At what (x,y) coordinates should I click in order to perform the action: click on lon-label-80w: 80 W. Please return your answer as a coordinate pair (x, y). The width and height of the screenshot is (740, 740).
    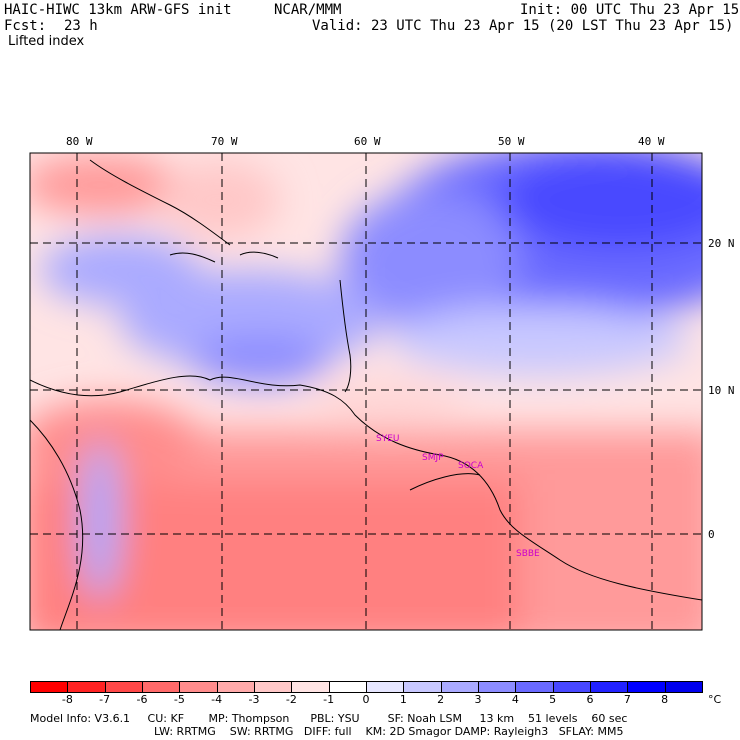
    Looking at the image, I should click on (79, 141).